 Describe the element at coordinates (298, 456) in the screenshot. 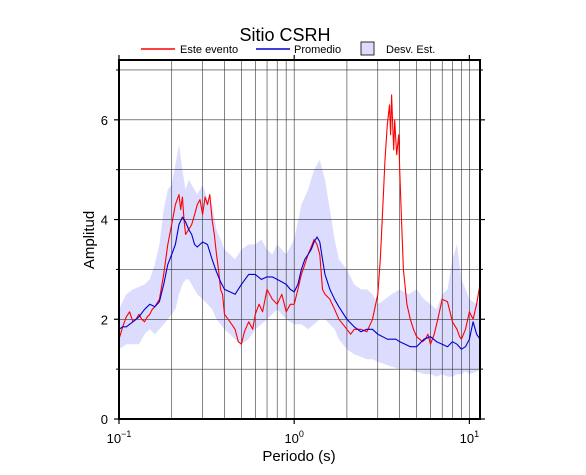

I see `x-axis-label: Periodo (s)` at that location.